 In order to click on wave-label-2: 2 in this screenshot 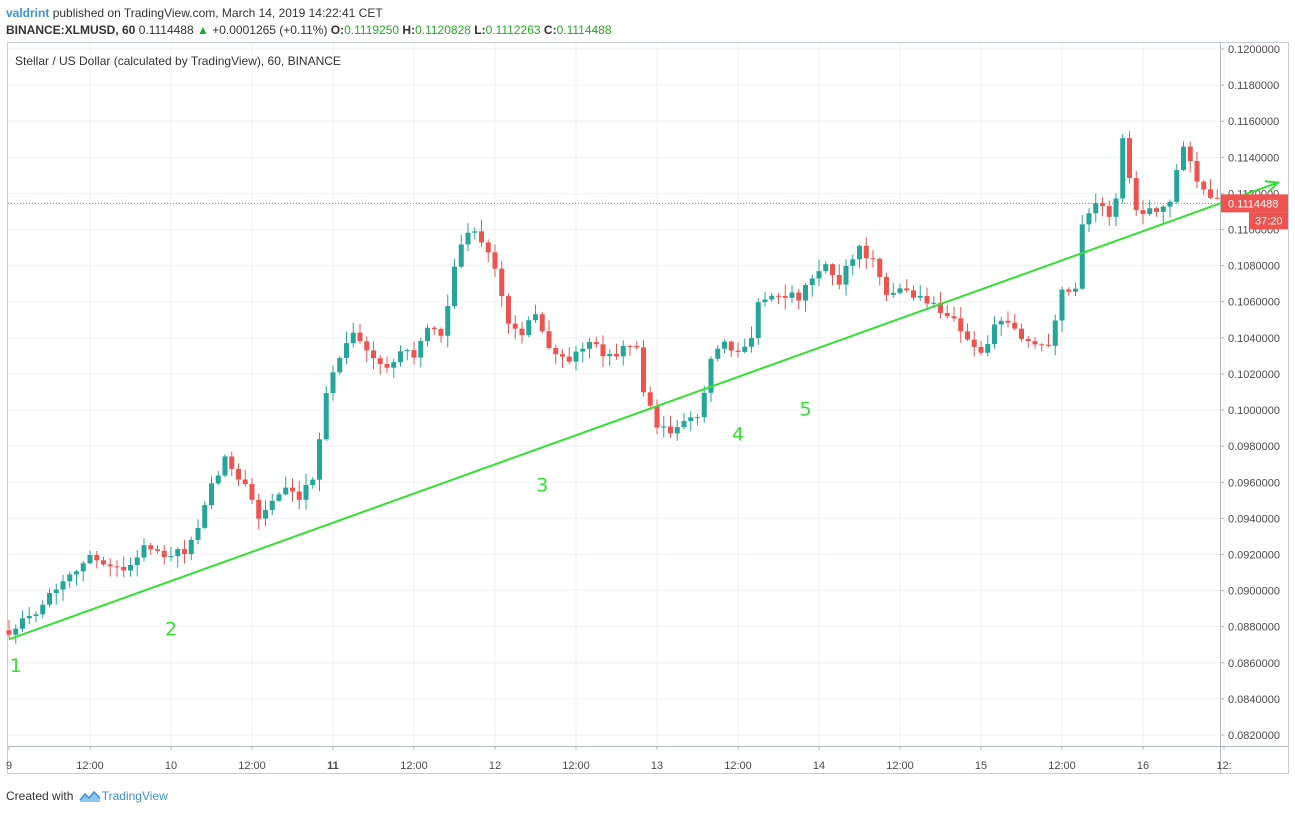, I will do `click(171, 630)`.